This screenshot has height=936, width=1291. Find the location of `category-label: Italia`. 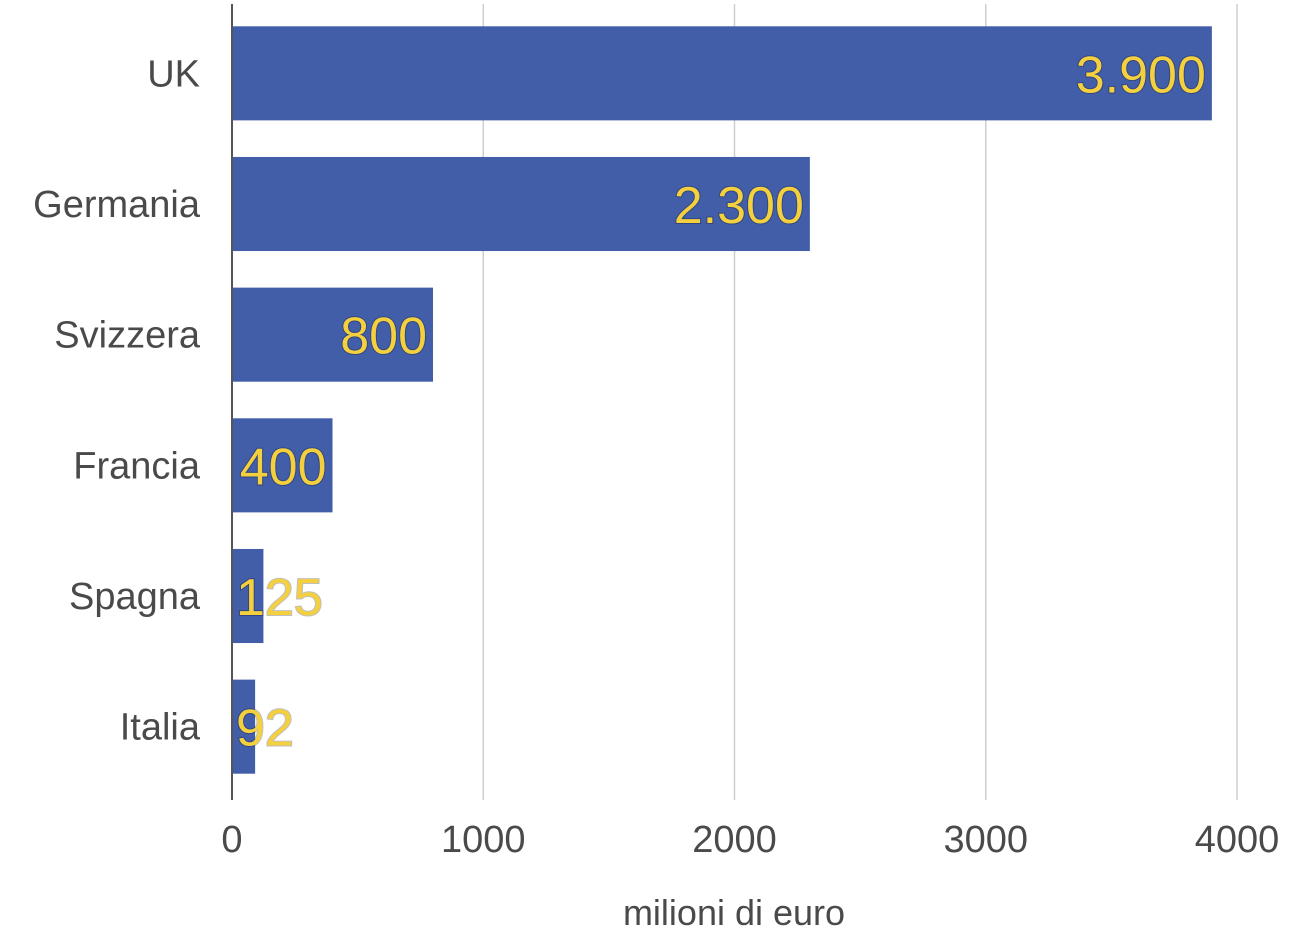

category-label: Italia is located at coordinates (160, 728).